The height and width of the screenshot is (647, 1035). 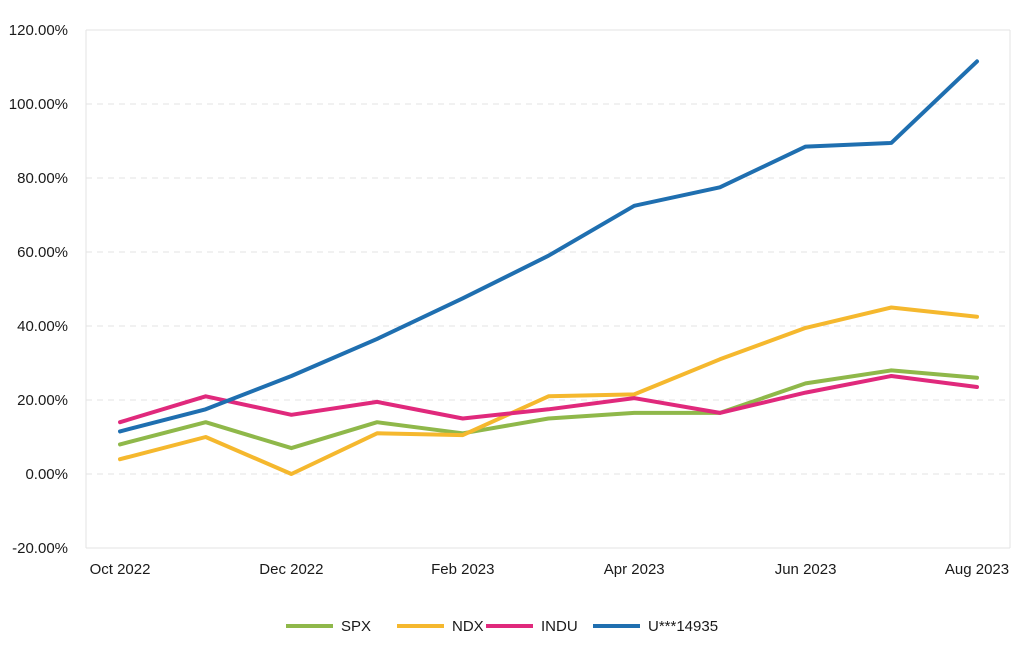 What do you see at coordinates (40, 548) in the screenshot?
I see `y-tick-label: -20.00%` at bounding box center [40, 548].